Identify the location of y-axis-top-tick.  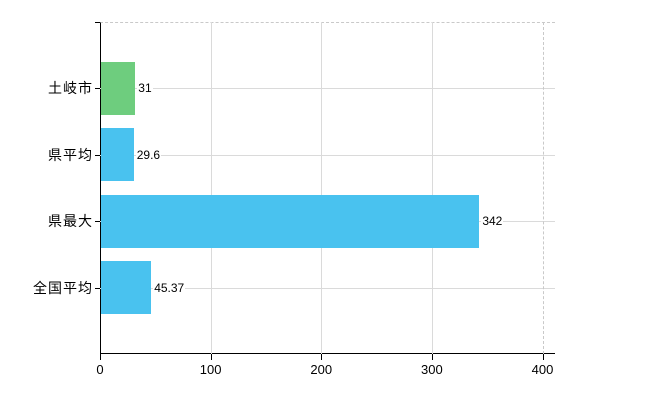
(97, 22).